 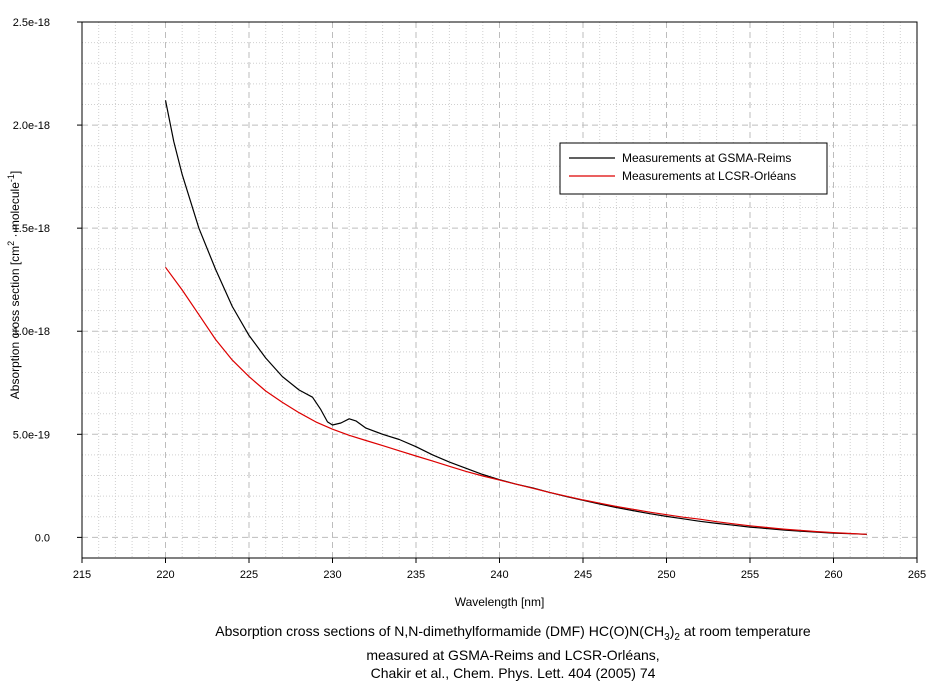 What do you see at coordinates (666, 575) in the screenshot?
I see `x-tick-label: 250` at bounding box center [666, 575].